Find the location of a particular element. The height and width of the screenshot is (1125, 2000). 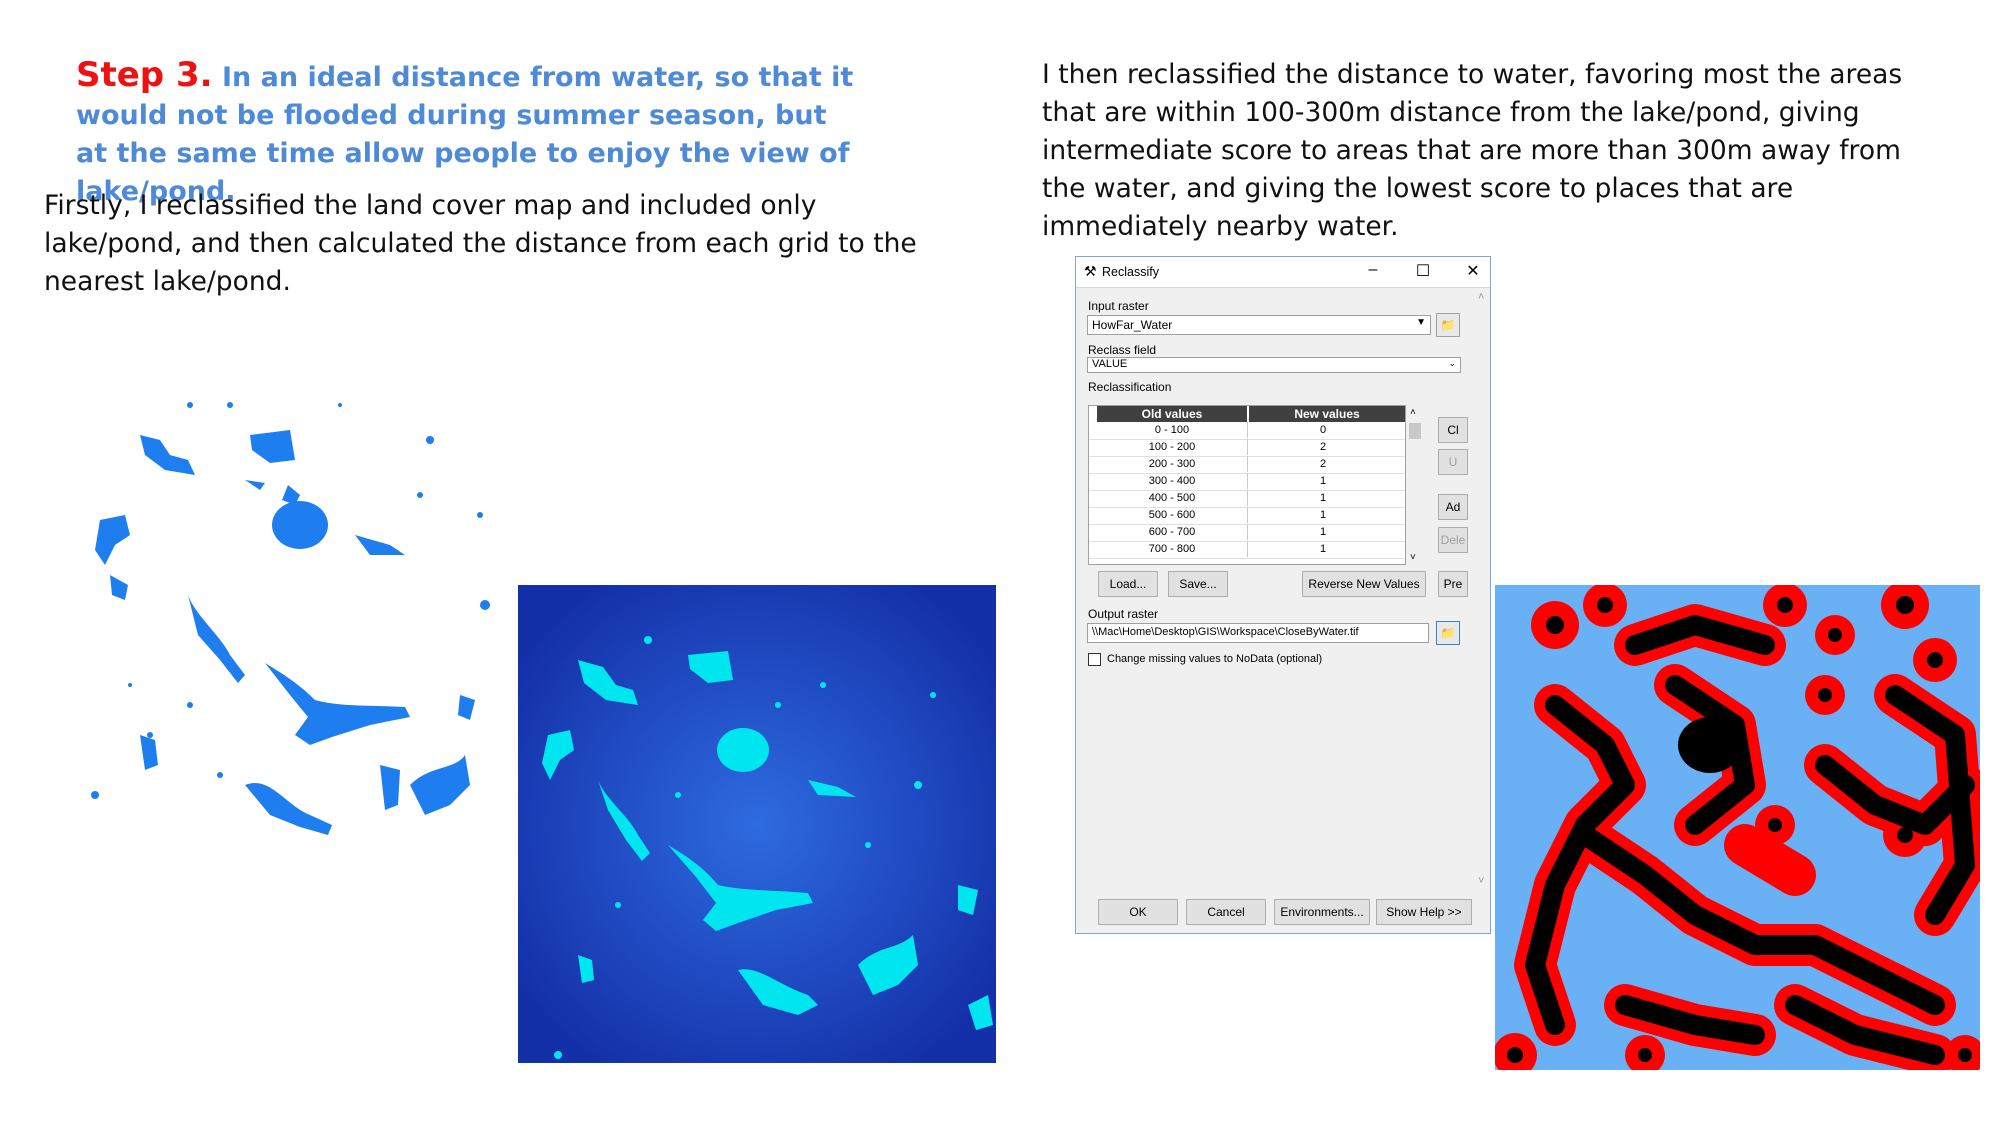

classify-button: Cl is located at coordinates (1453, 430).